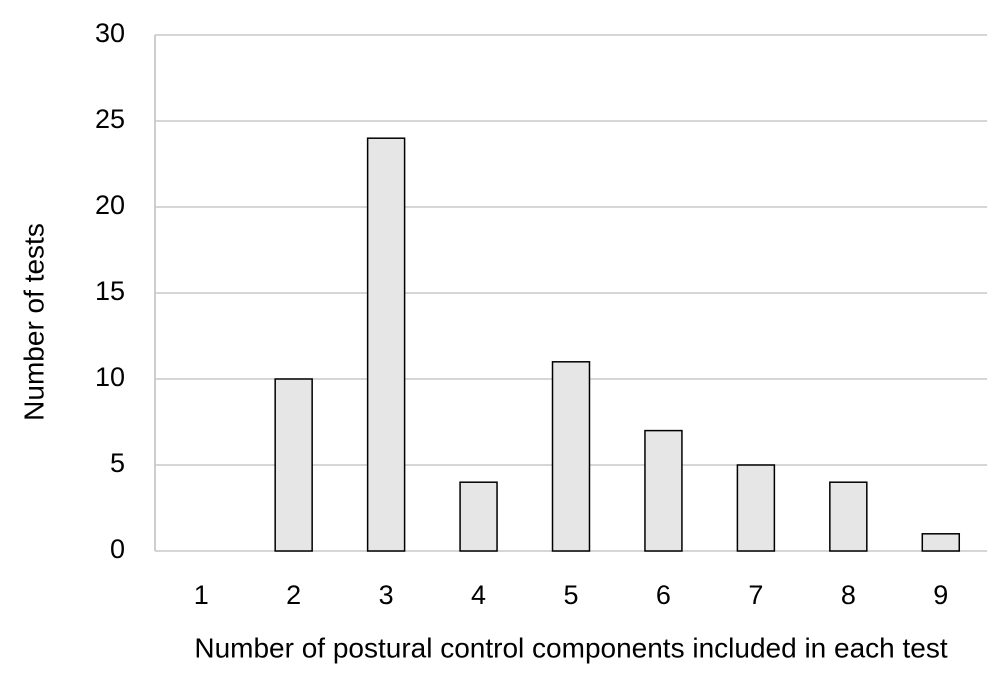  What do you see at coordinates (755, 595) in the screenshot?
I see `x-tick-label: 7` at bounding box center [755, 595].